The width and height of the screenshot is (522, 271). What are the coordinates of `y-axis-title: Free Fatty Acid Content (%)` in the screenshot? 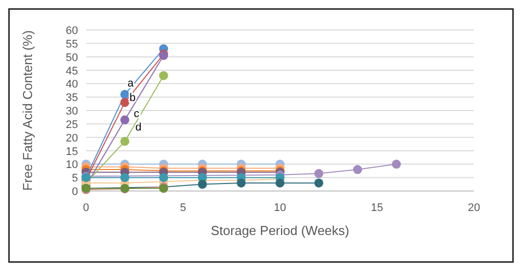 It's located at (27, 110).